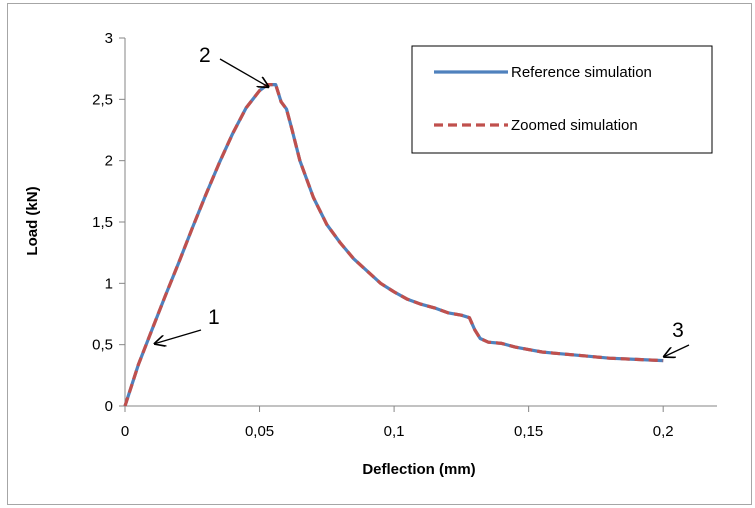 The width and height of the screenshot is (755, 508). What do you see at coordinates (205, 55) in the screenshot?
I see `annotation-label-2: 2` at bounding box center [205, 55].